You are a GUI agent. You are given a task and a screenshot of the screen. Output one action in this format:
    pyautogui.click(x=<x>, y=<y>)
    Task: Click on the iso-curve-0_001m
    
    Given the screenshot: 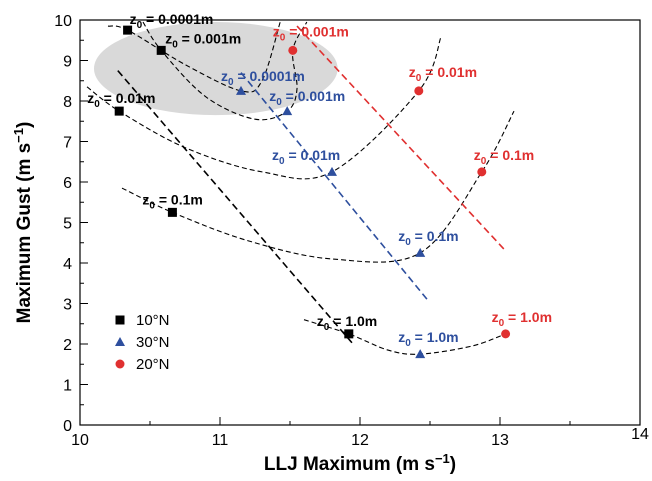 What is the action you would take?
    pyautogui.click(x=225, y=71)
    